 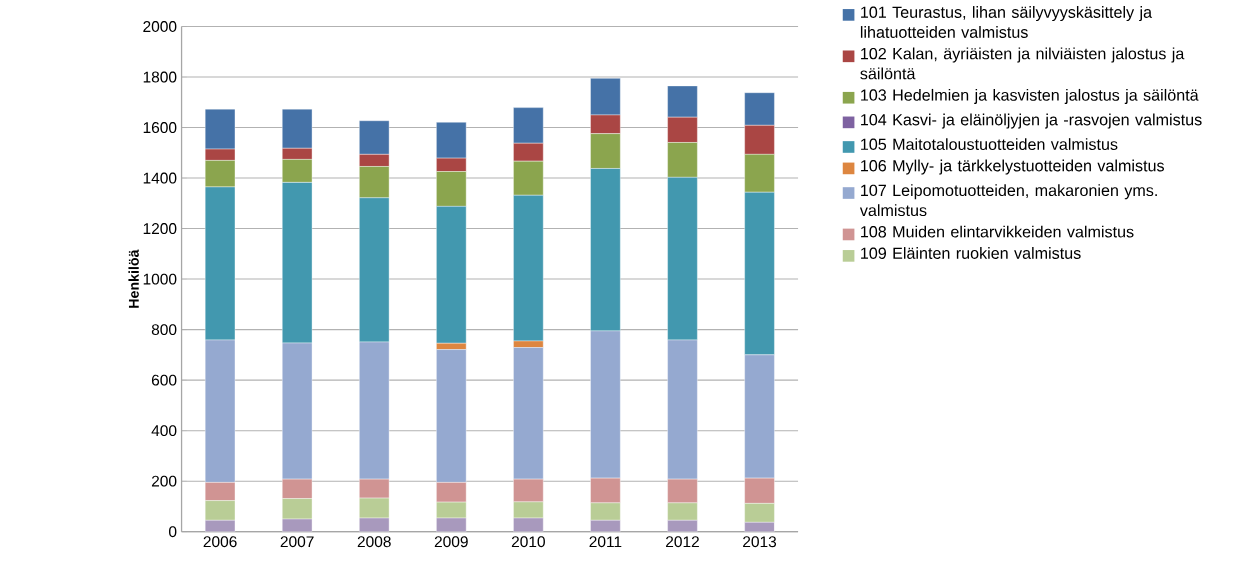 I want to click on y-tick-label: 1200, so click(x=160, y=229).